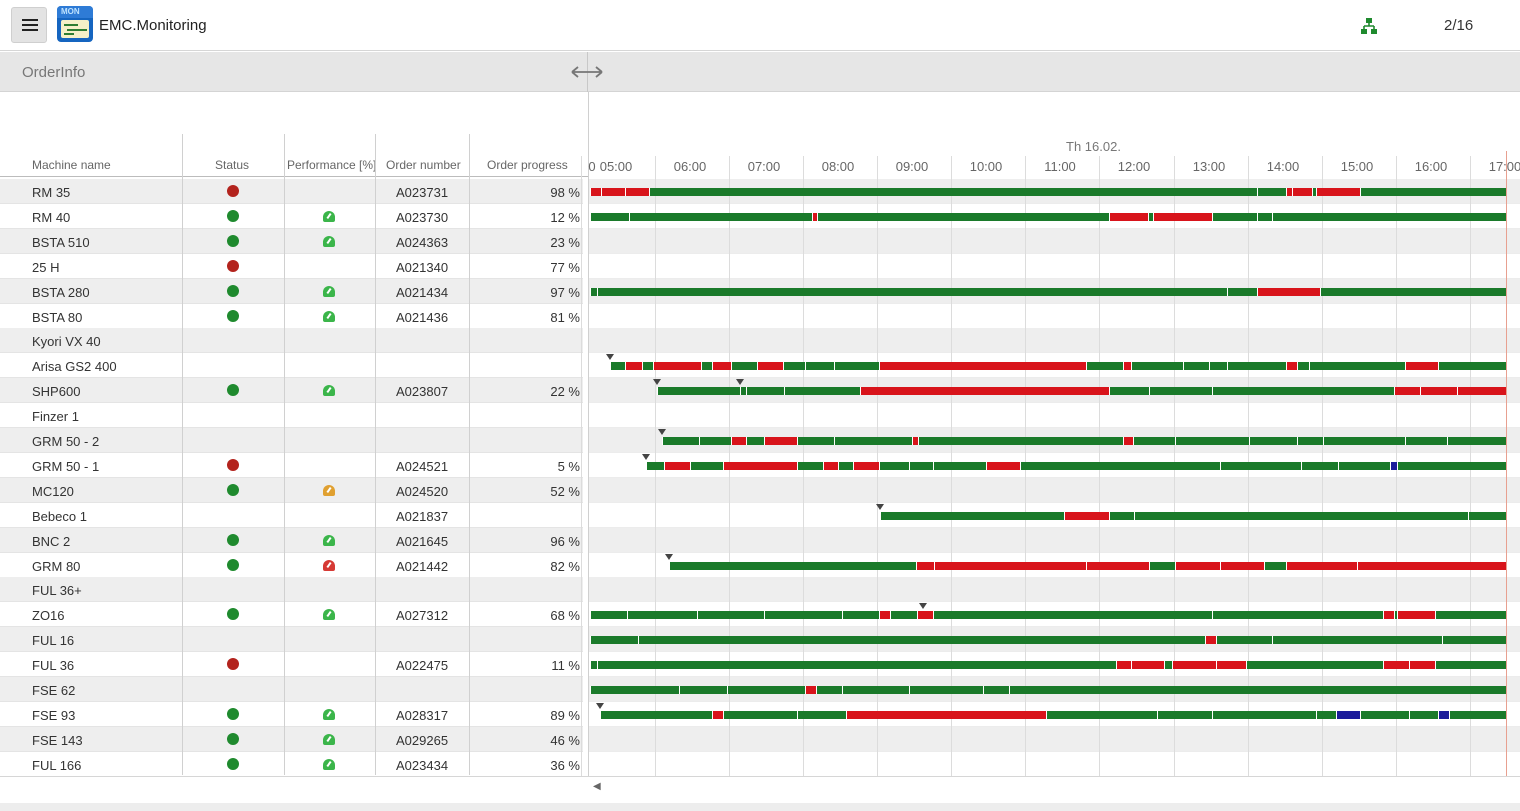  I want to click on table-row: FUL 36 A022475 11 %, so click(291, 665).